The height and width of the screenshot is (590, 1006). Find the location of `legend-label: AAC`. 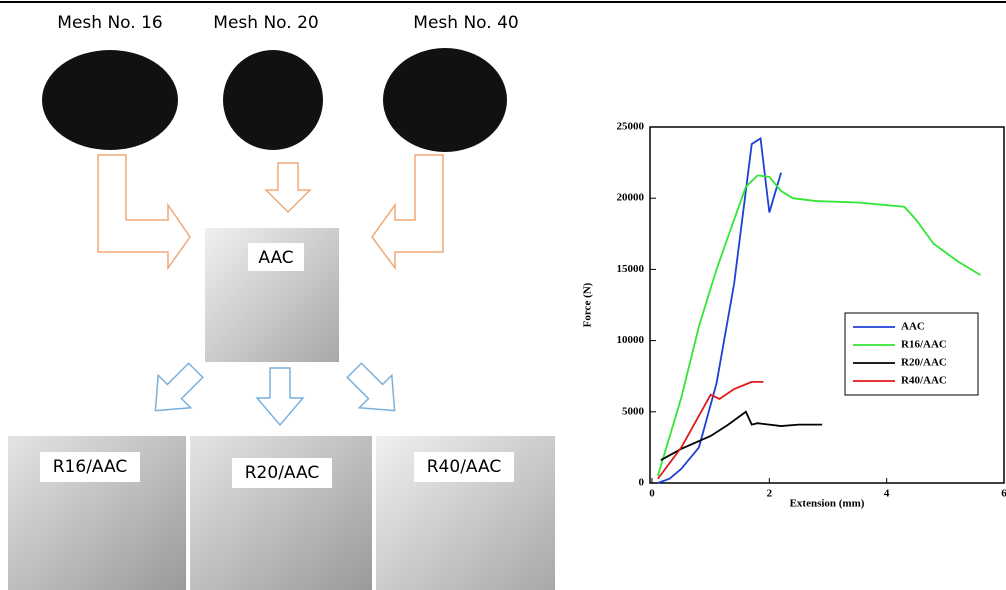

legend-label: AAC is located at coordinates (913, 327).